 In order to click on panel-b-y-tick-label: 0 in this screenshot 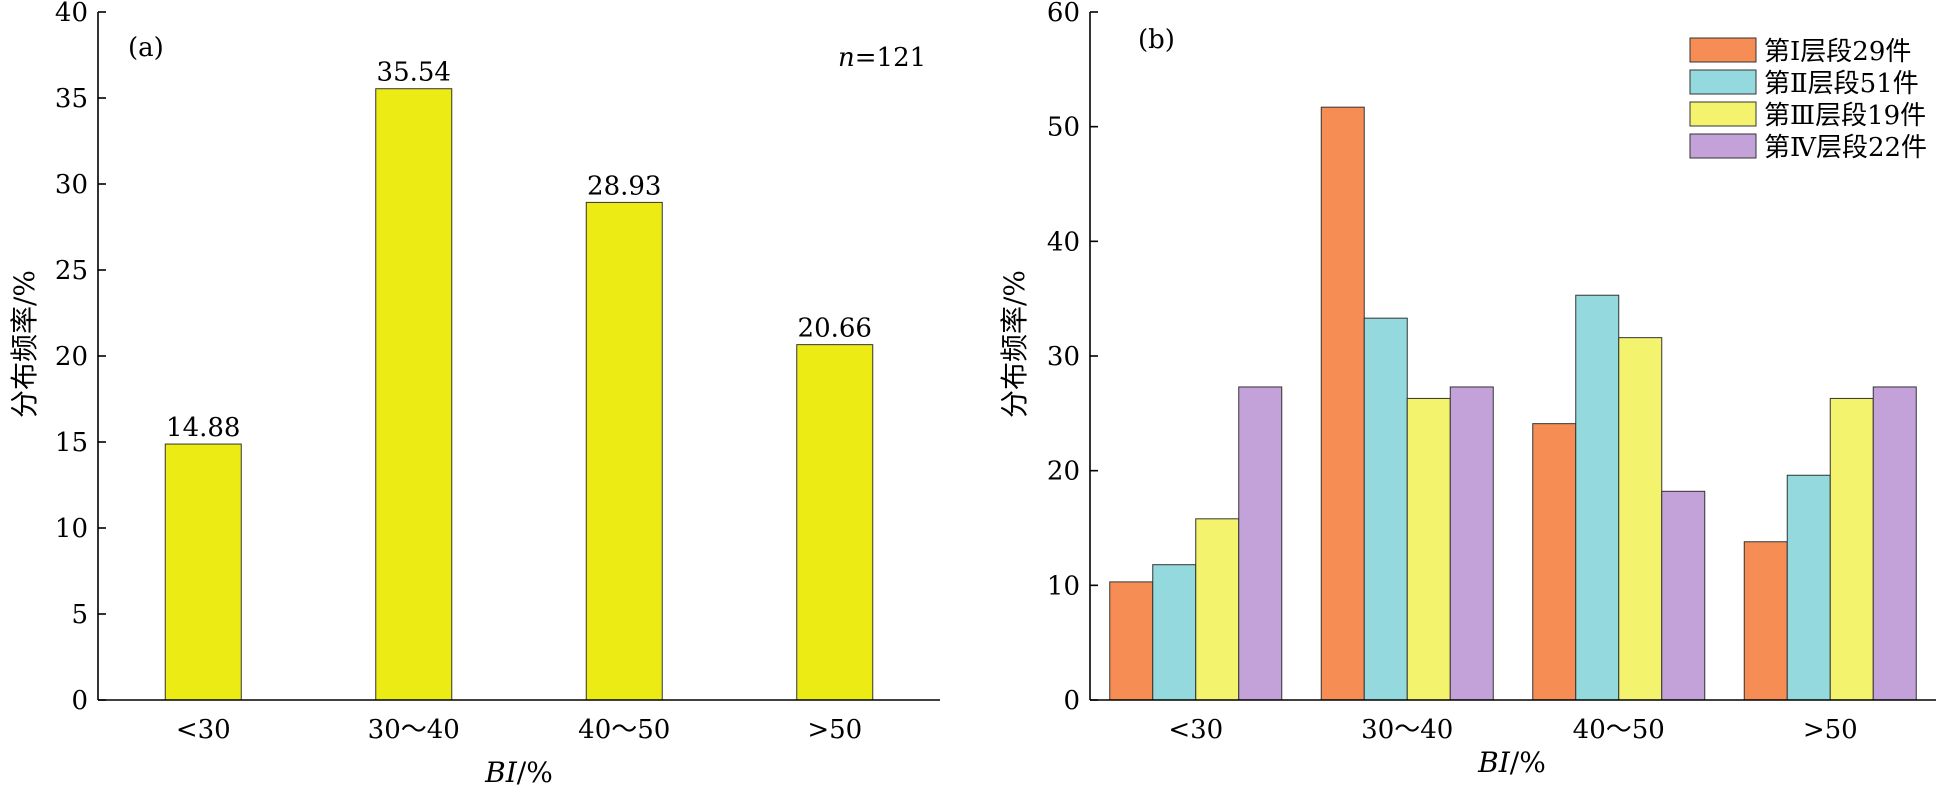, I will do `click(1071, 701)`.